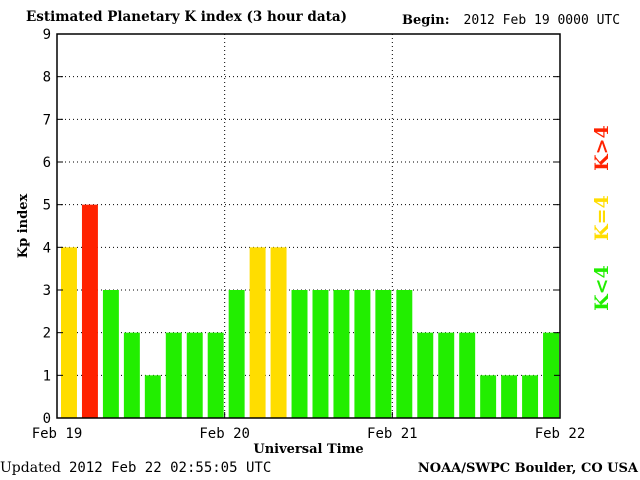 This screenshot has height=480, width=640. Describe the element at coordinates (30, 468) in the screenshot. I see `updated-label: Updated` at that location.